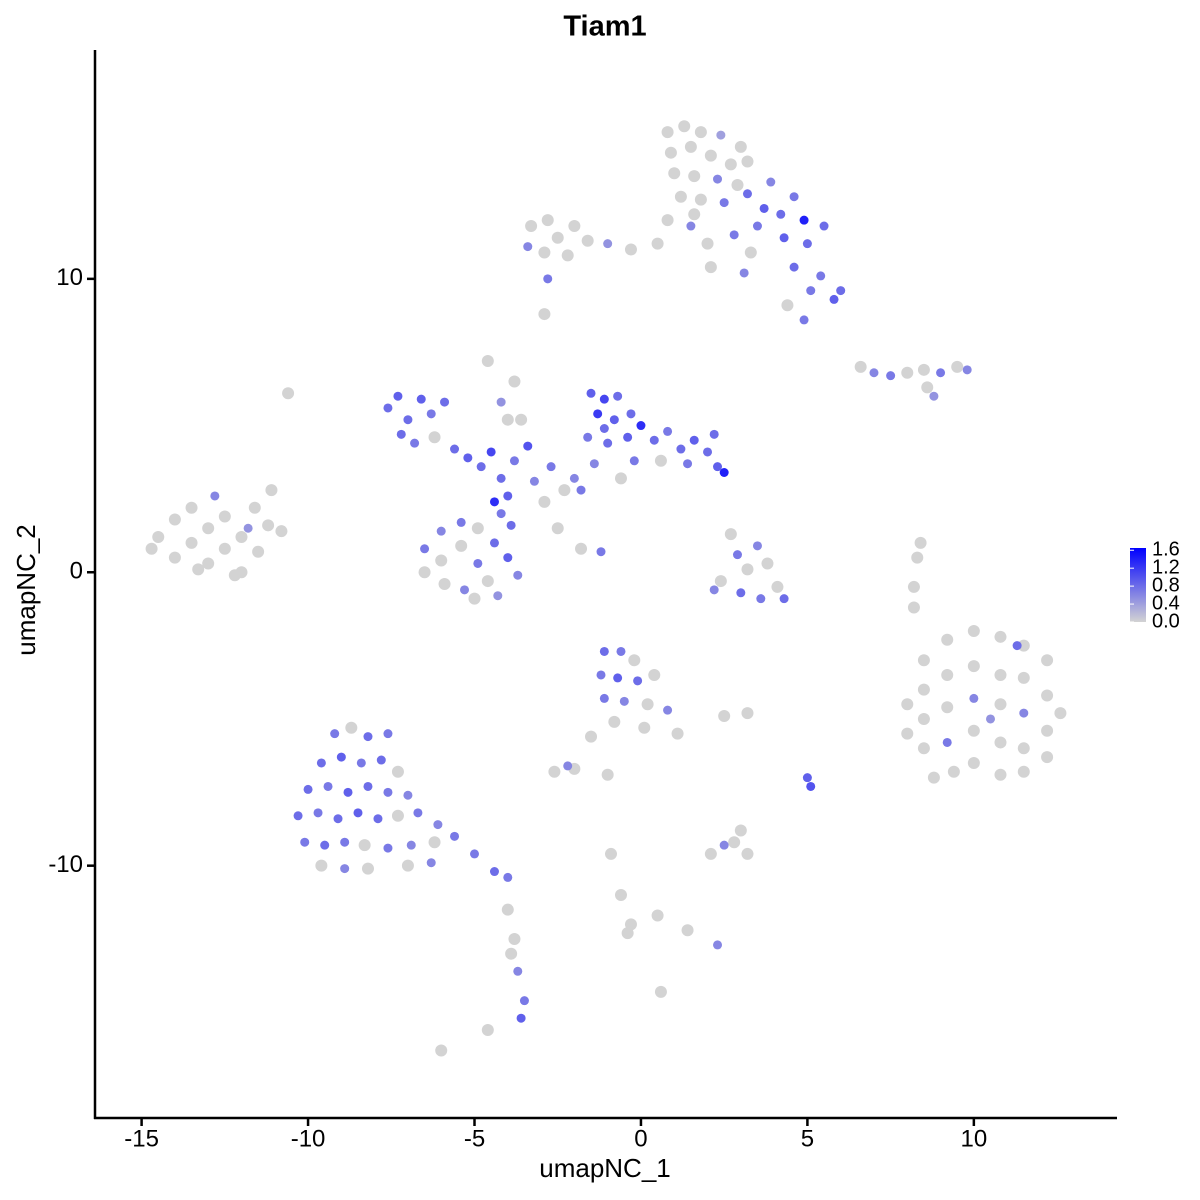 The width and height of the screenshot is (1200, 1200). Describe the element at coordinates (1166, 621) in the screenshot. I see `colorbar-tick-label: 0.0` at that location.